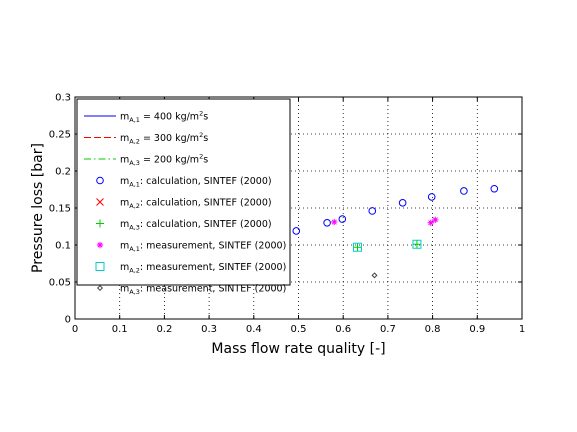 This screenshot has width=577, height=432. I want to click on legend-label: mA,3: measurement, SINTEF (2000), so click(203, 290).